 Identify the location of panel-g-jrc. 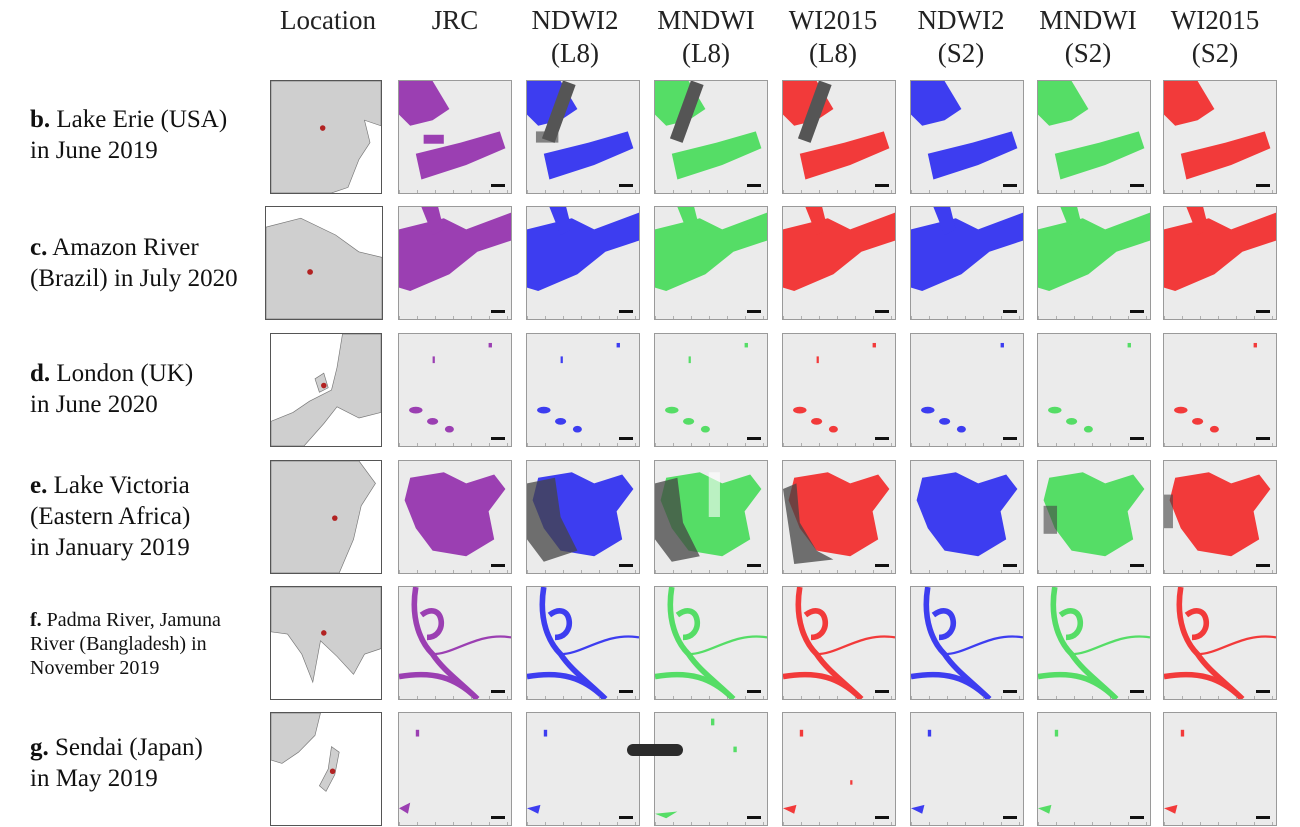
(455, 769).